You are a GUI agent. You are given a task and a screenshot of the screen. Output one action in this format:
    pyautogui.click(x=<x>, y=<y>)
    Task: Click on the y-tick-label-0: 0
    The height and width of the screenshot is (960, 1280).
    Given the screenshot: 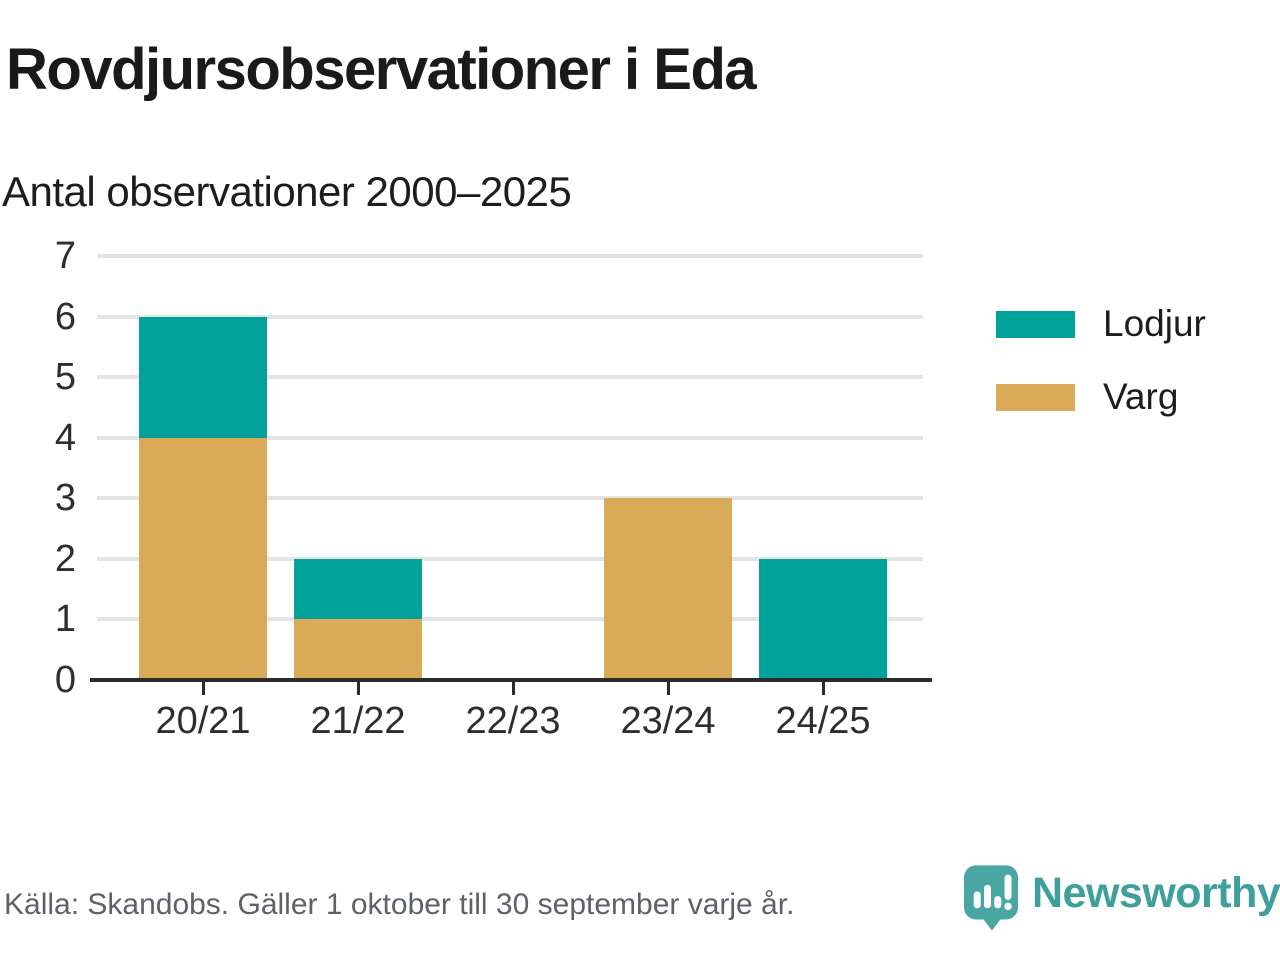 What is the action you would take?
    pyautogui.click(x=65, y=680)
    